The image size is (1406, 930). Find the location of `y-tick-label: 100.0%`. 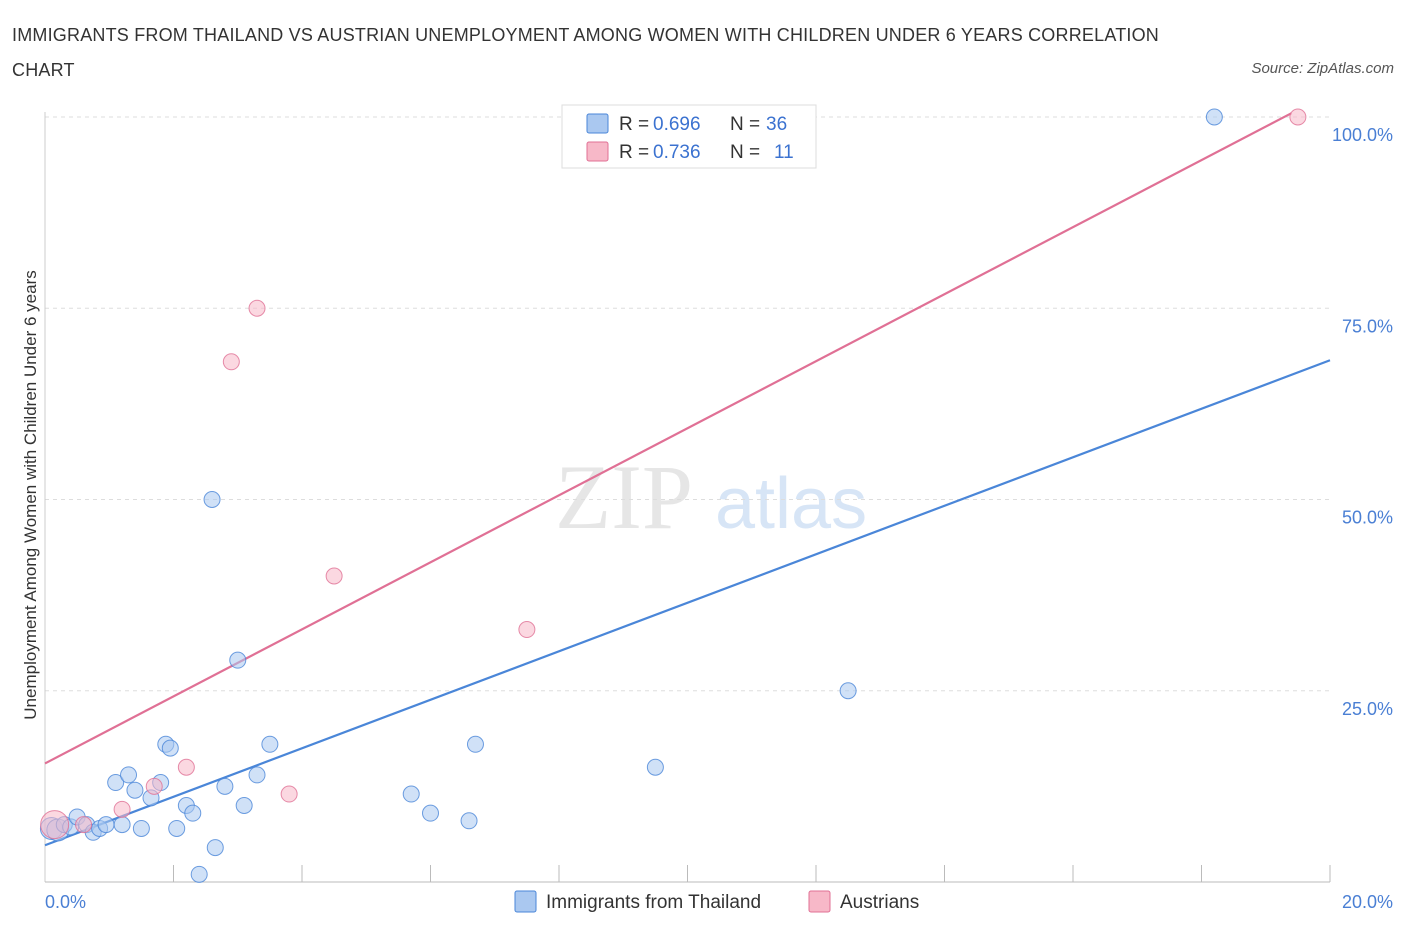

y-tick-label: 100.0% is located at coordinates (1362, 135).